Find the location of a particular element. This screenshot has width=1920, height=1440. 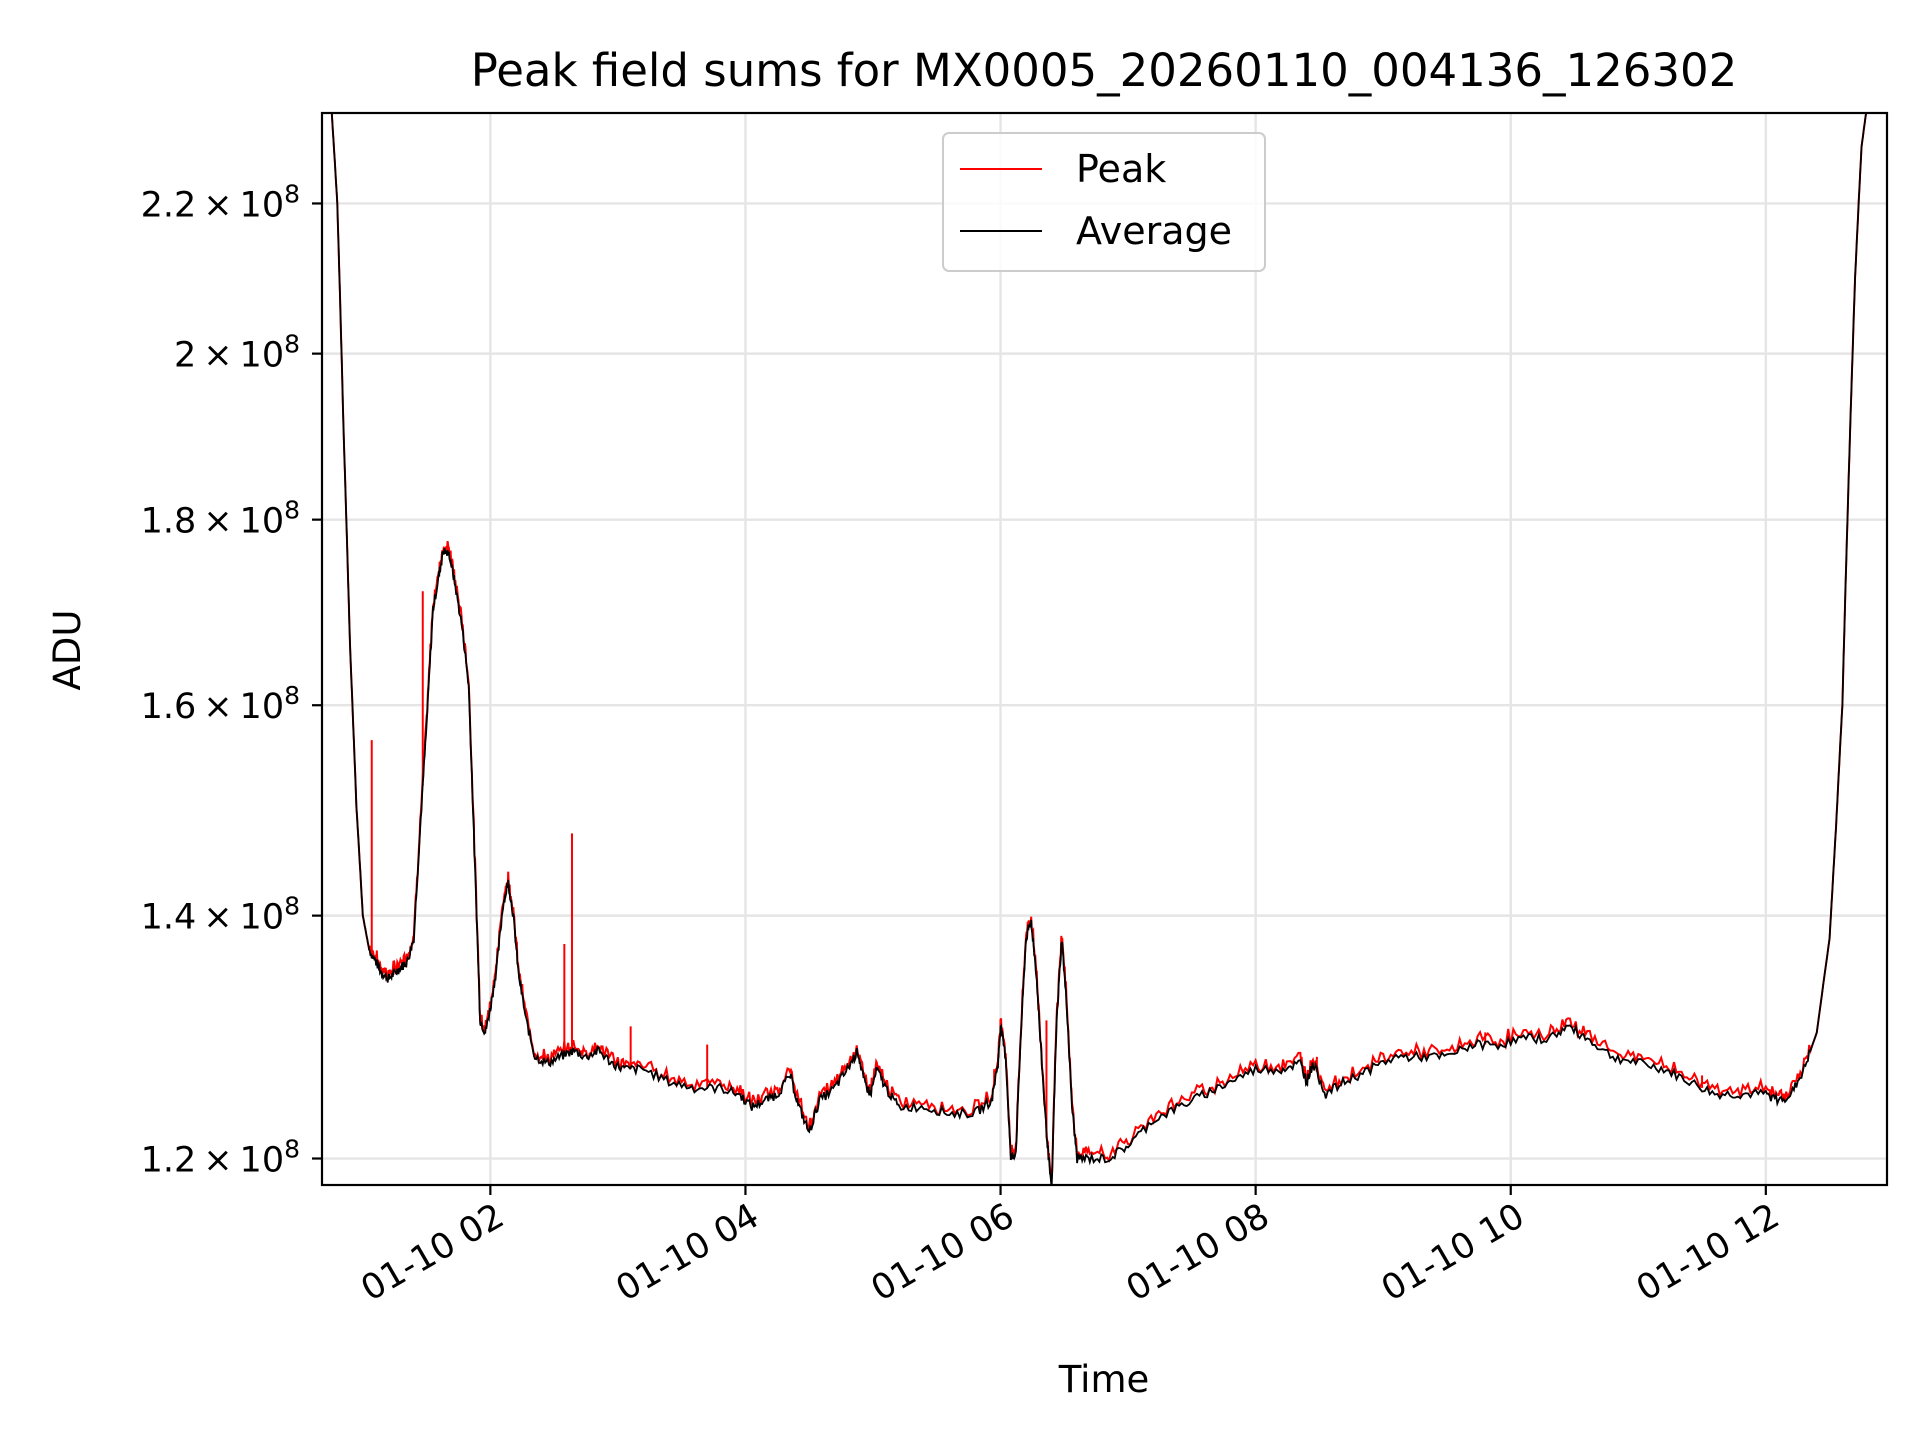

legend-average-label: Average is located at coordinates (1154, 231).